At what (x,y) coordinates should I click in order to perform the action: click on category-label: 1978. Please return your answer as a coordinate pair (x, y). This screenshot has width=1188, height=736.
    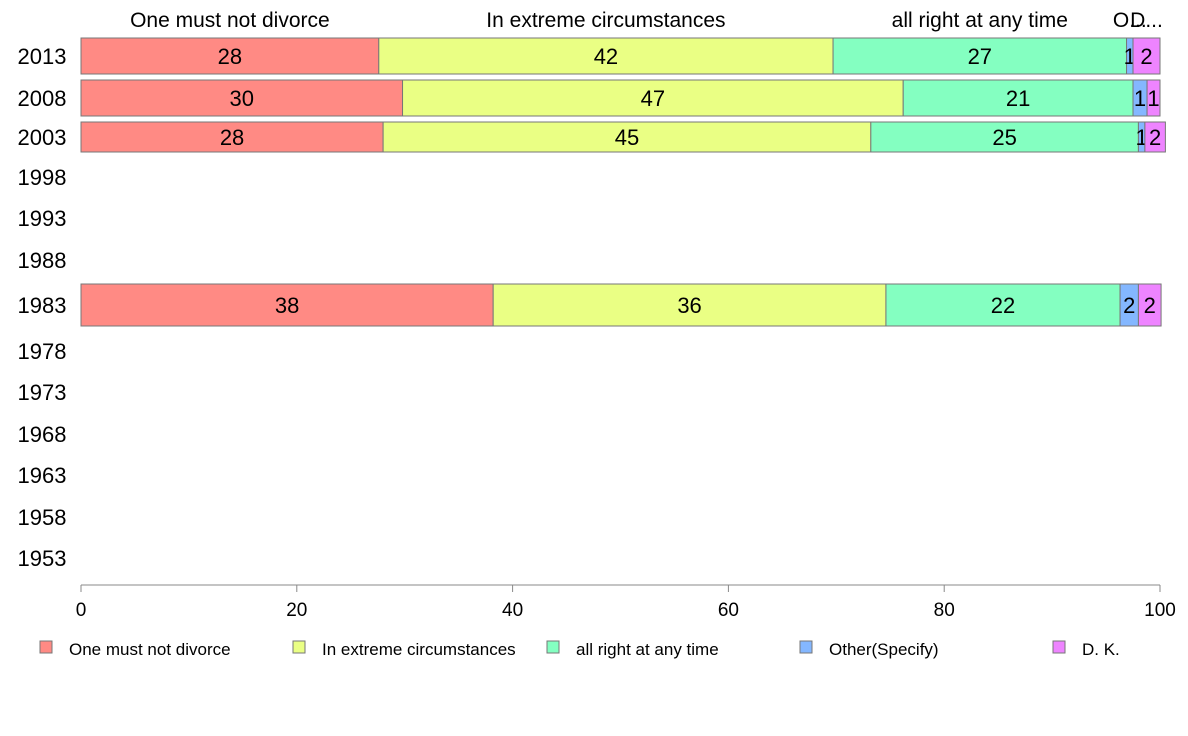
    Looking at the image, I should click on (42, 351).